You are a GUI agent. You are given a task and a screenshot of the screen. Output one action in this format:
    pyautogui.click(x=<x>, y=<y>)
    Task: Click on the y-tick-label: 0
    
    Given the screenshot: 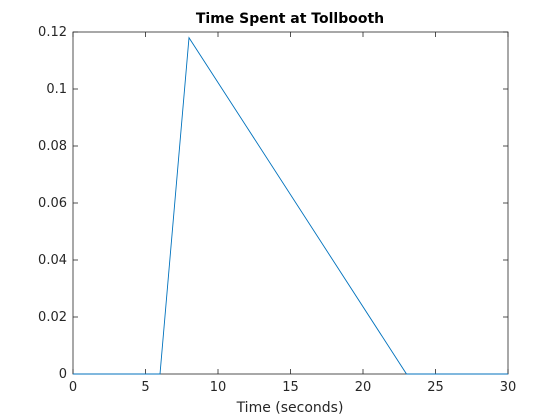 What is the action you would take?
    pyautogui.click(x=63, y=374)
    